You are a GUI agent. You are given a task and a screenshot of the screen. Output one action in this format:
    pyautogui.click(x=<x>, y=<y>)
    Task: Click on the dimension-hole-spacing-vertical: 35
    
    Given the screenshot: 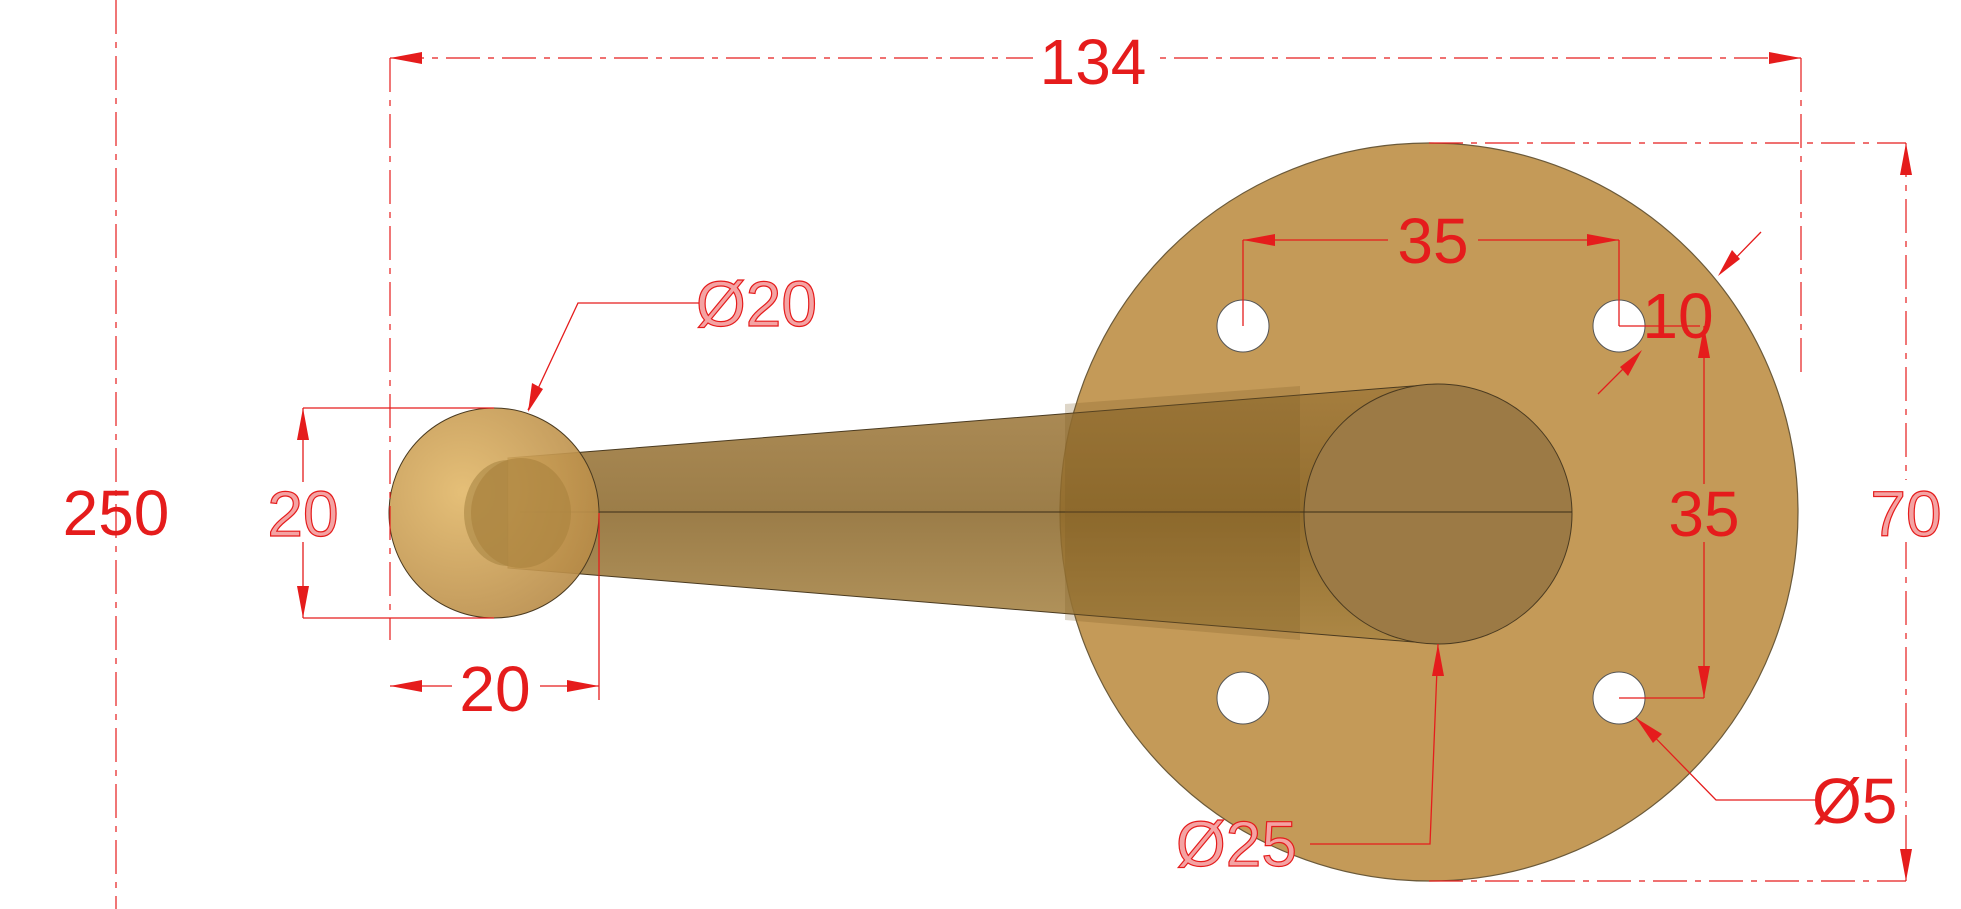 What is the action you would take?
    pyautogui.click(x=1681, y=512)
    